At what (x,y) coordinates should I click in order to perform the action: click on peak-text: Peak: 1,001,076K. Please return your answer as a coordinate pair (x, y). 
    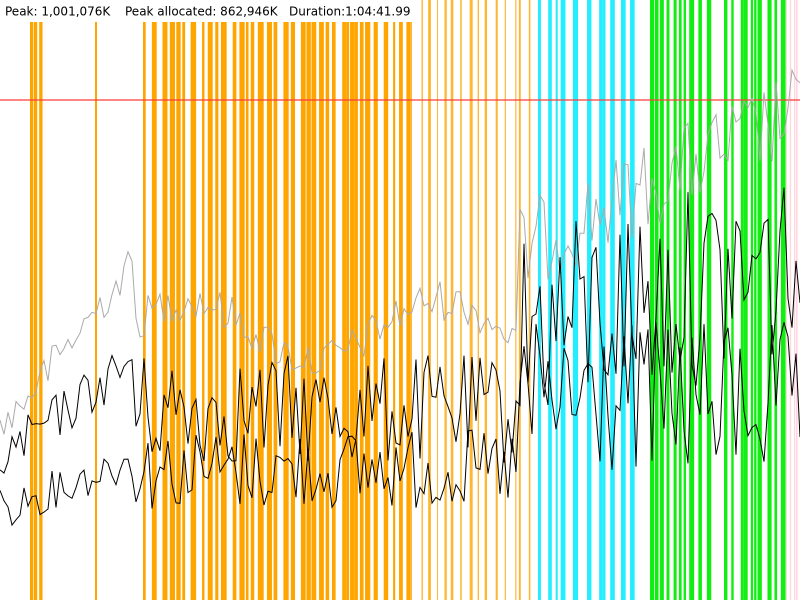
    Looking at the image, I should click on (58, 12).